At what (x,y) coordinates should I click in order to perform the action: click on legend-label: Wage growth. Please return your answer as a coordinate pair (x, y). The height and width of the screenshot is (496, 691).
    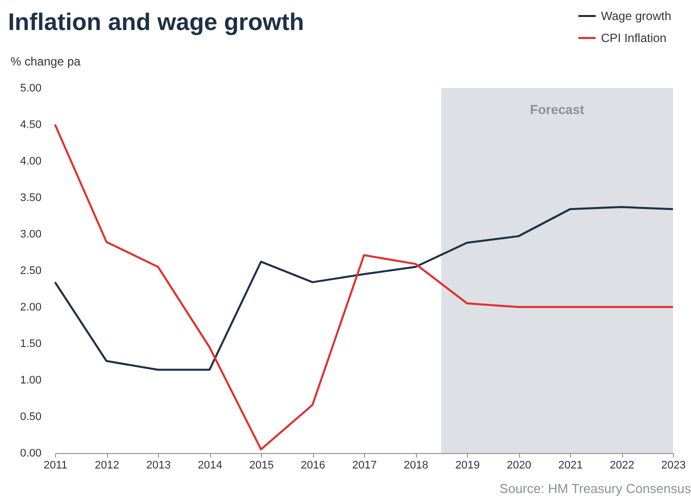
    Looking at the image, I should click on (636, 16).